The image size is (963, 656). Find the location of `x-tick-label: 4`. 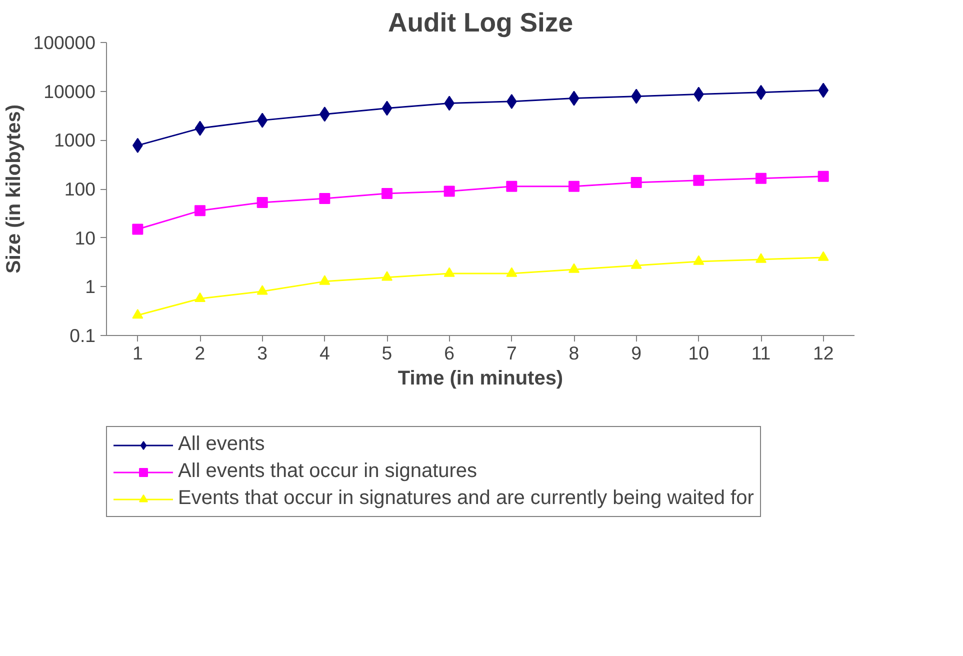

x-tick-label: 4 is located at coordinates (324, 353).